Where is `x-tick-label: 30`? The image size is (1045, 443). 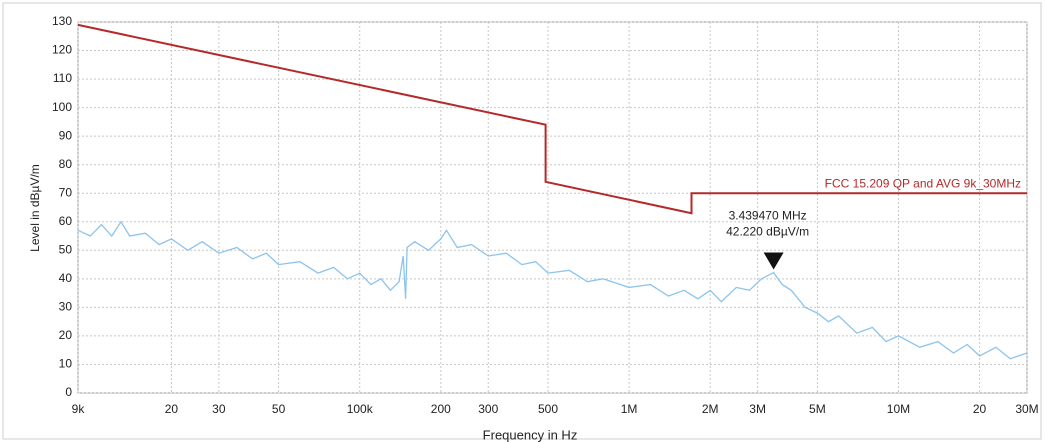 x-tick-label: 30 is located at coordinates (219, 409).